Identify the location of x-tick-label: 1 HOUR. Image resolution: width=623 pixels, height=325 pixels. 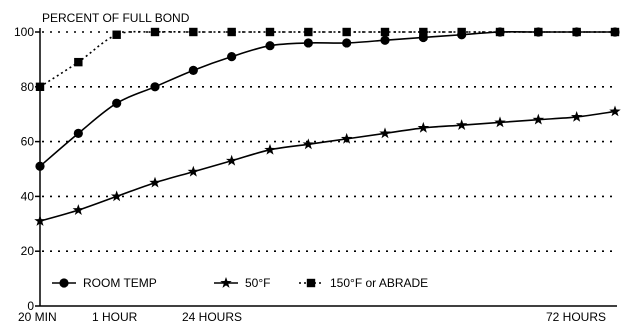
(115, 317).